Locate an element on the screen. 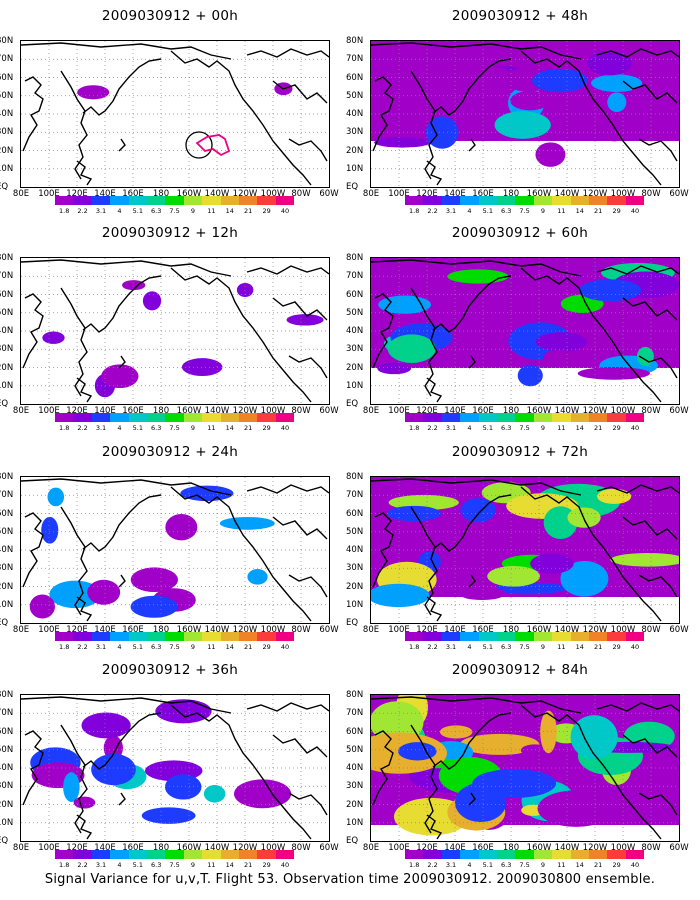 This screenshot has width=700, height=900. colorbar is located at coordinates (525, 637).